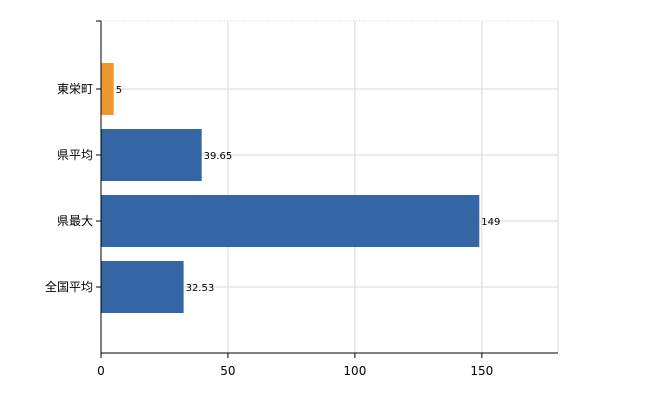 This screenshot has height=400, width=650. I want to click on x-tick-label-4: 150, so click(481, 371).